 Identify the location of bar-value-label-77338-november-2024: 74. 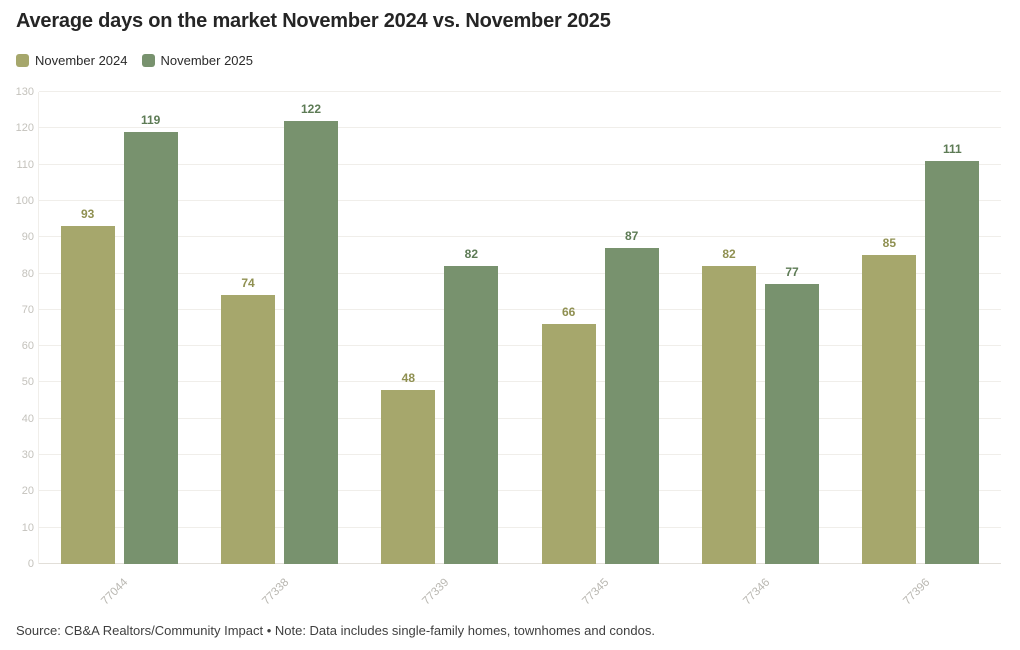
(248, 283).